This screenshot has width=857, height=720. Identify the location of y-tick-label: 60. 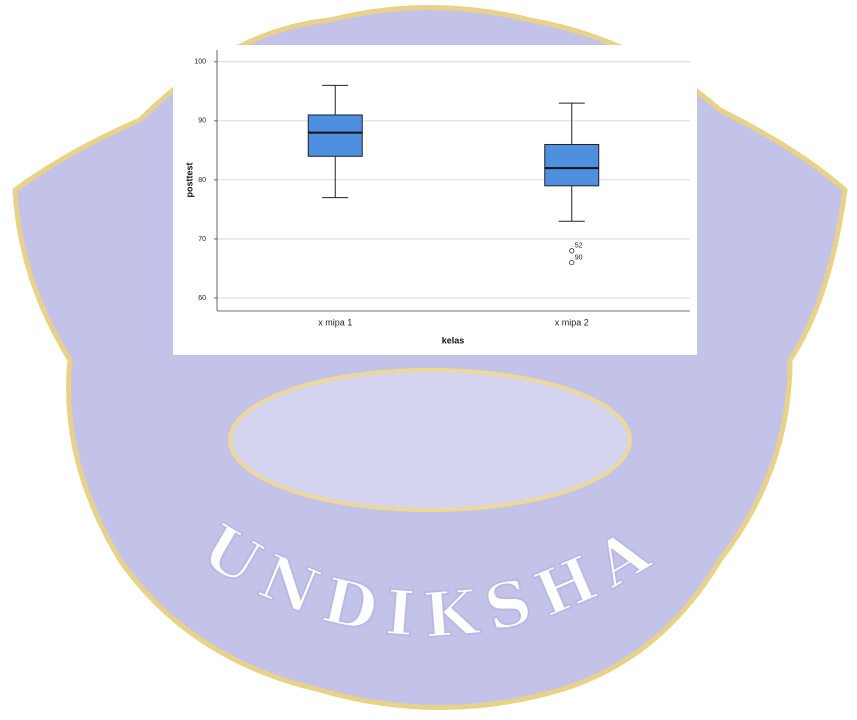
(202, 298).